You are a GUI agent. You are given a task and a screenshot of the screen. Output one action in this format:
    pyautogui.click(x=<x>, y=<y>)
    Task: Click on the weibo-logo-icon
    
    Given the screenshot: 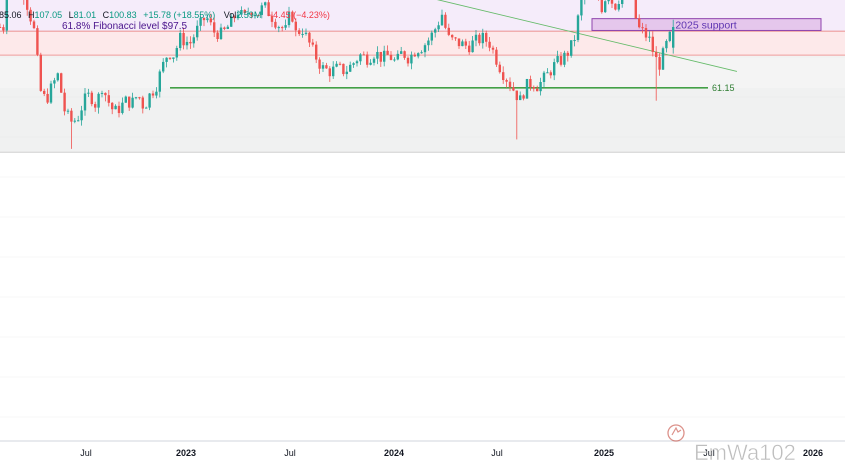 What is the action you would take?
    pyautogui.click(x=676, y=433)
    